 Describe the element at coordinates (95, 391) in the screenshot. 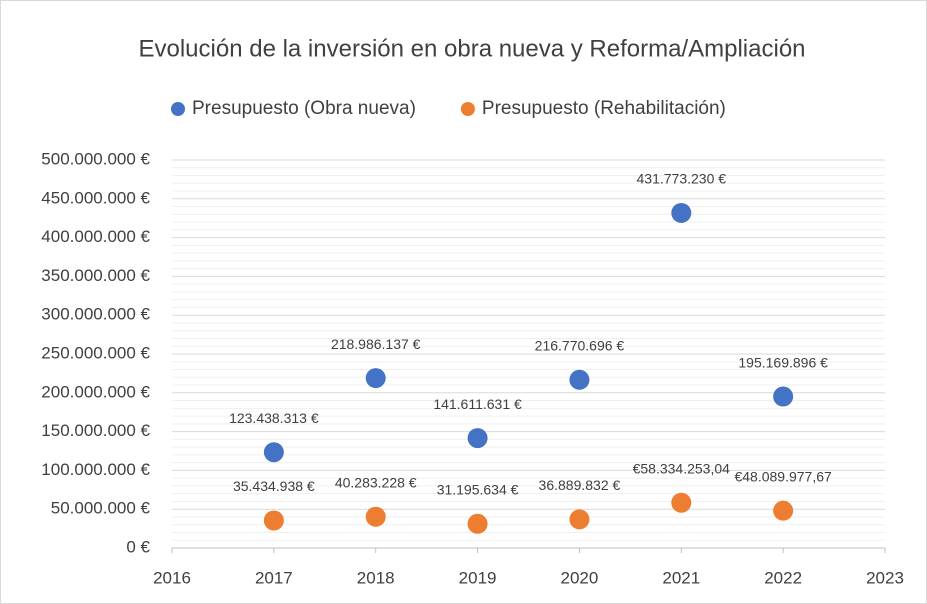

I see `y-tick-label: 200.000.000 €` at that location.